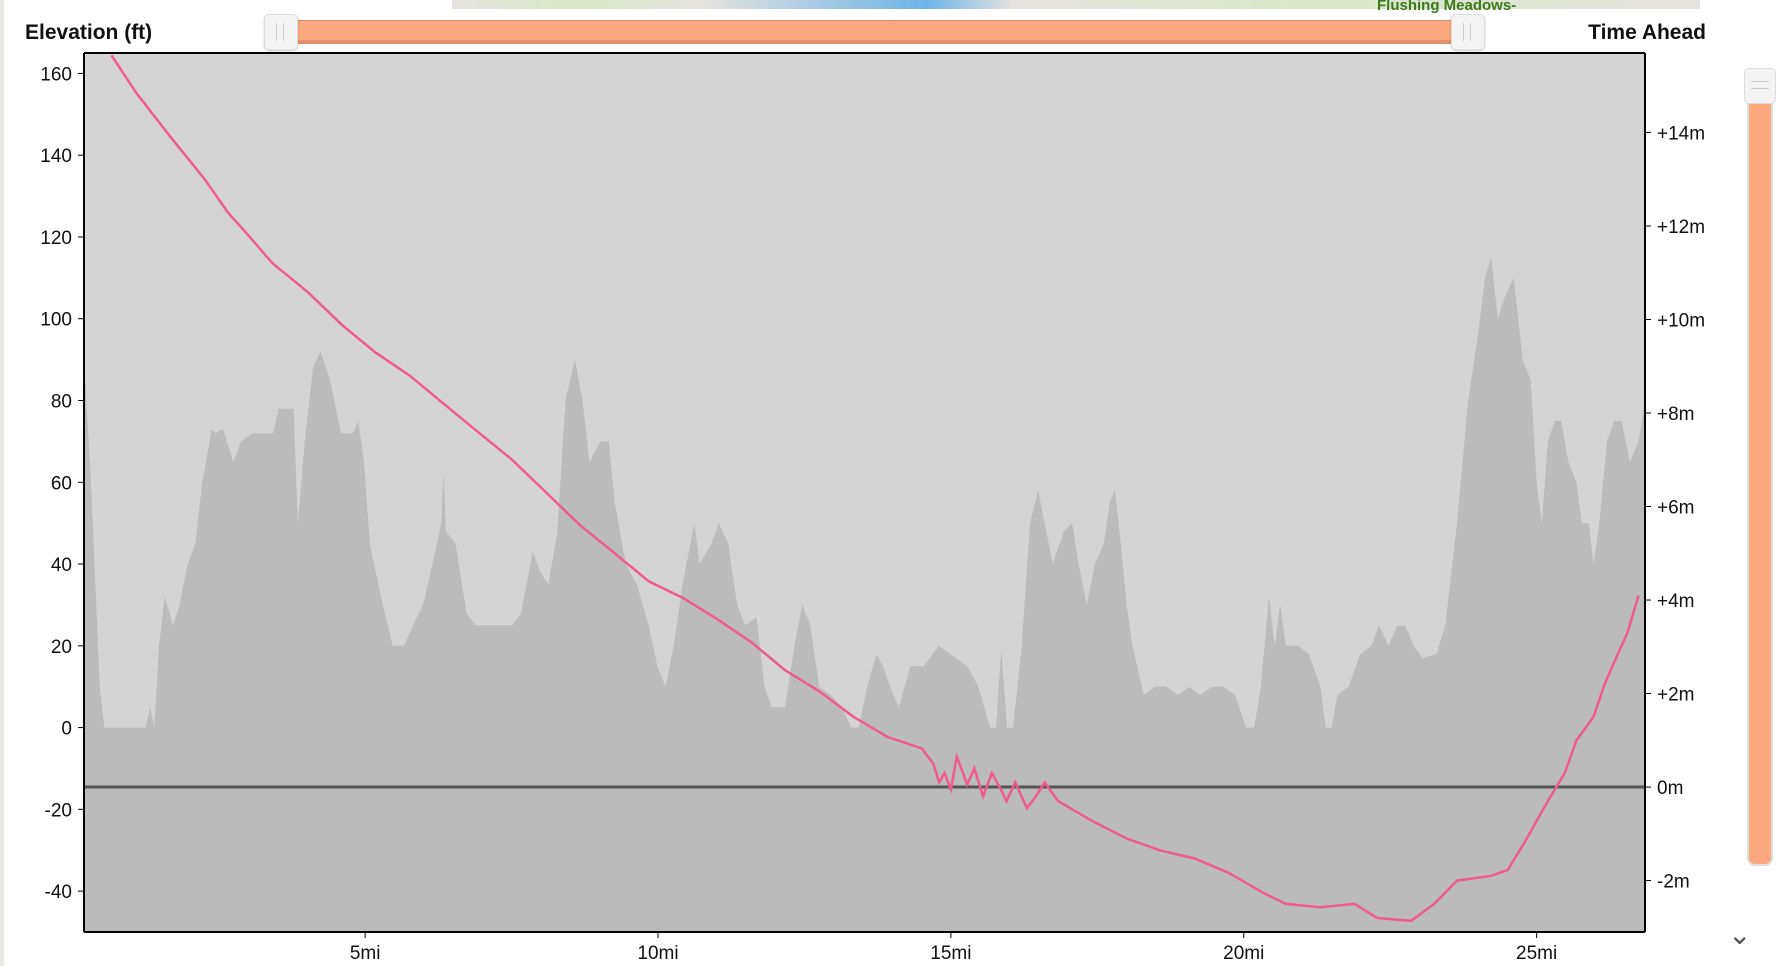  I want to click on range-slider-start-handle, so click(281, 32).